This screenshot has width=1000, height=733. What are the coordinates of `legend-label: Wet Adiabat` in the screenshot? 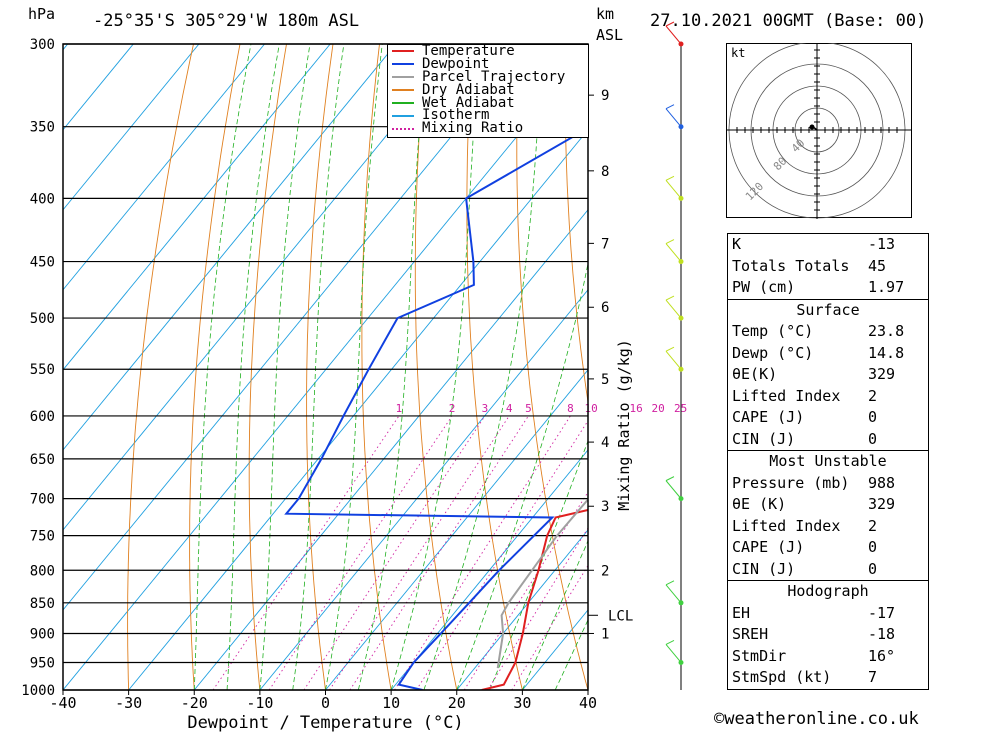 It's located at (468, 102).